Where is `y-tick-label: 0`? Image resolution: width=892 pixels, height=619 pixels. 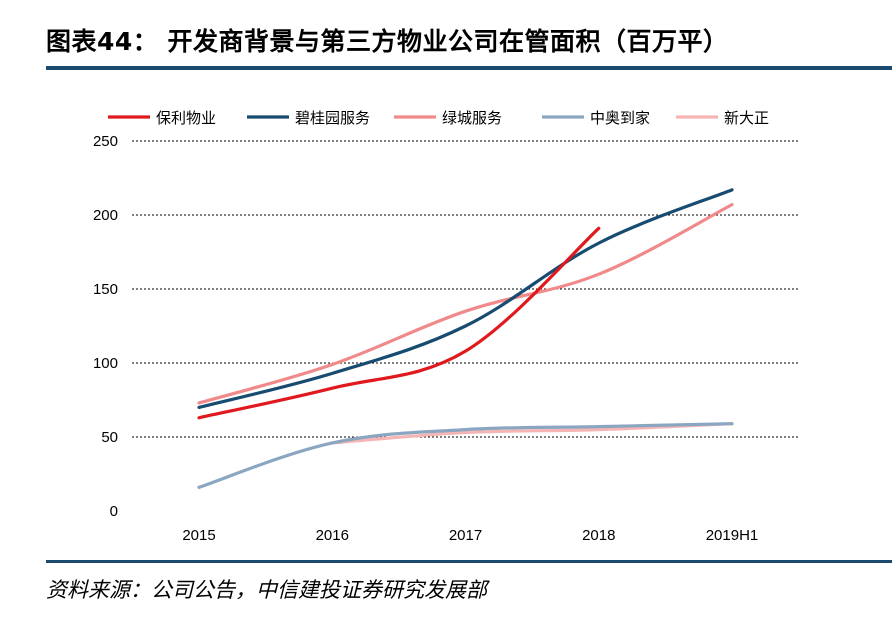 y-tick-label: 0 is located at coordinates (114, 511).